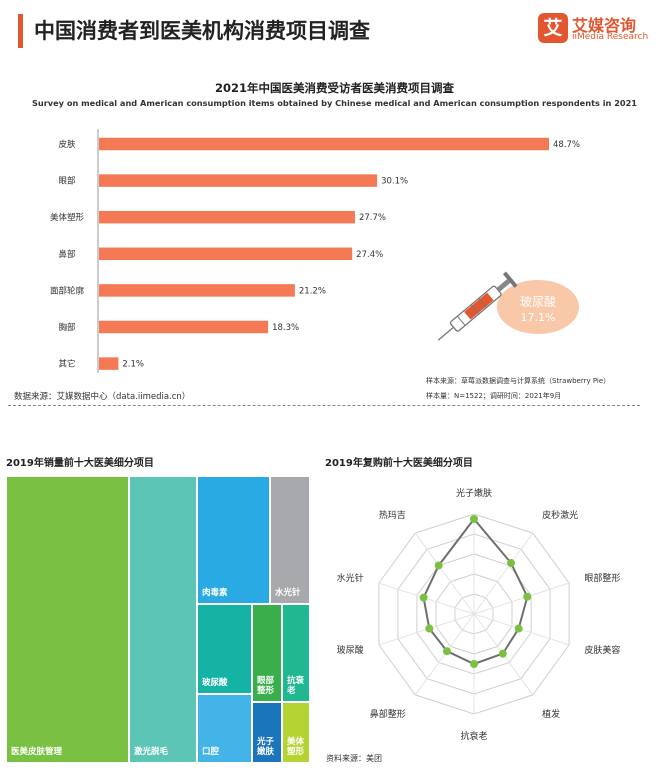  I want to click on value-label: 30.1%, so click(394, 182).